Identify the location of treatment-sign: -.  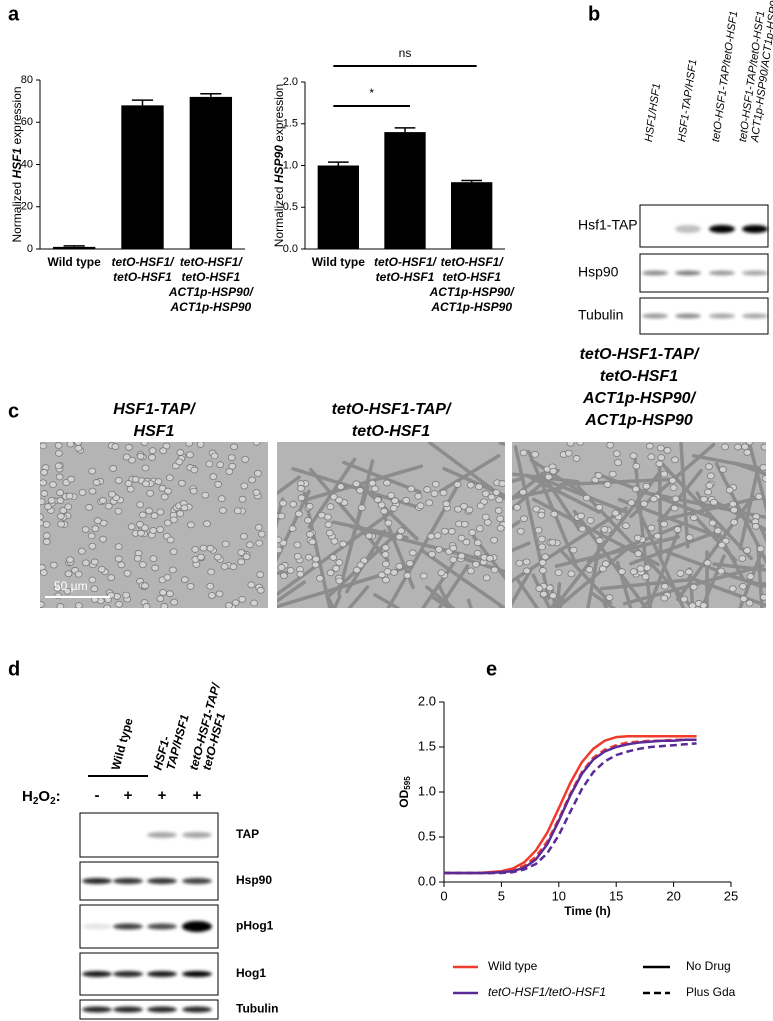
(97, 795).